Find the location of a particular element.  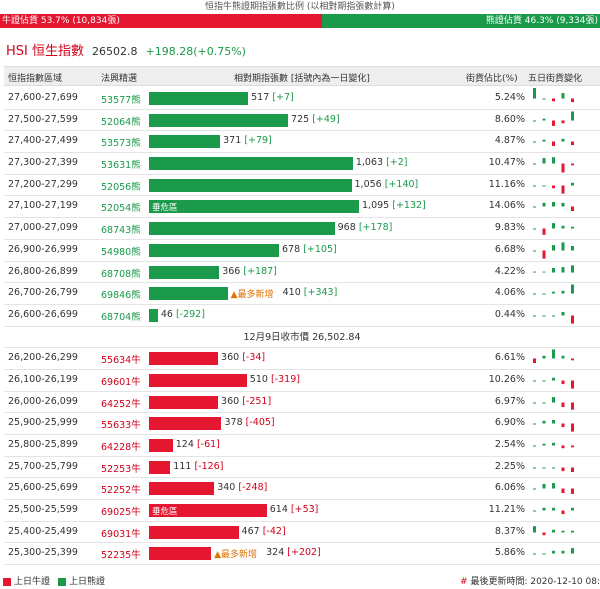

warrant-code-link: 55633牛 is located at coordinates (121, 426).